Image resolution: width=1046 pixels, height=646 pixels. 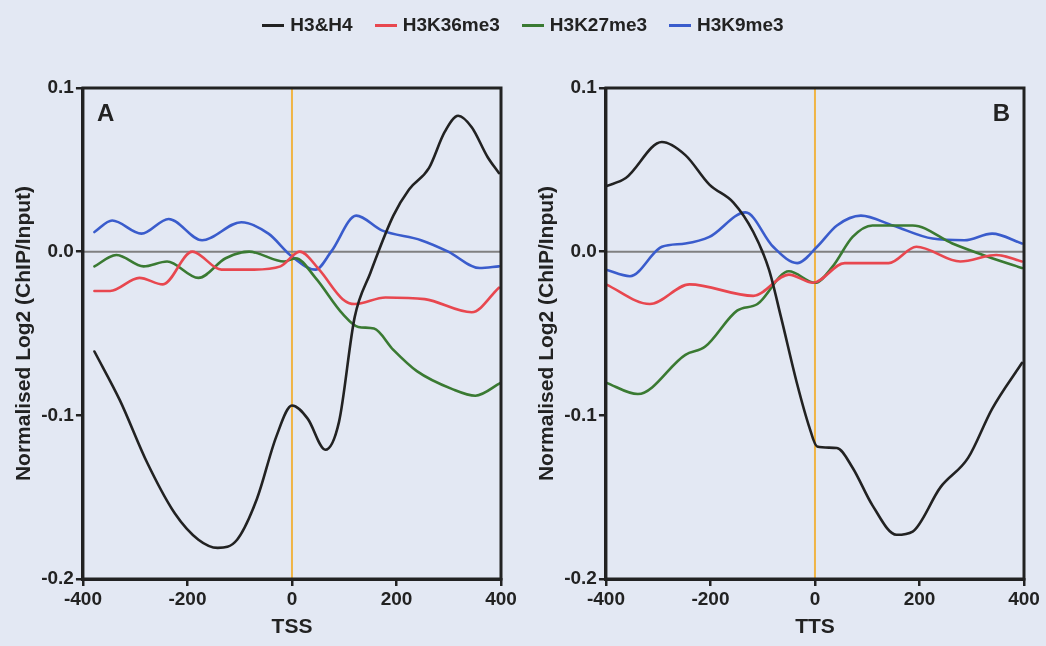 I want to click on legend-label: H3&H4, so click(x=321, y=25).